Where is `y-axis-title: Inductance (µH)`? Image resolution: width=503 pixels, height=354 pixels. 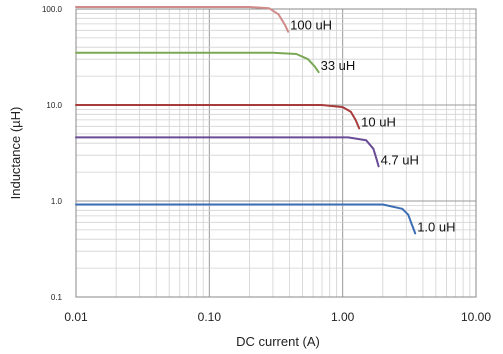 y-axis-title: Inductance (µH) is located at coordinates (15, 153).